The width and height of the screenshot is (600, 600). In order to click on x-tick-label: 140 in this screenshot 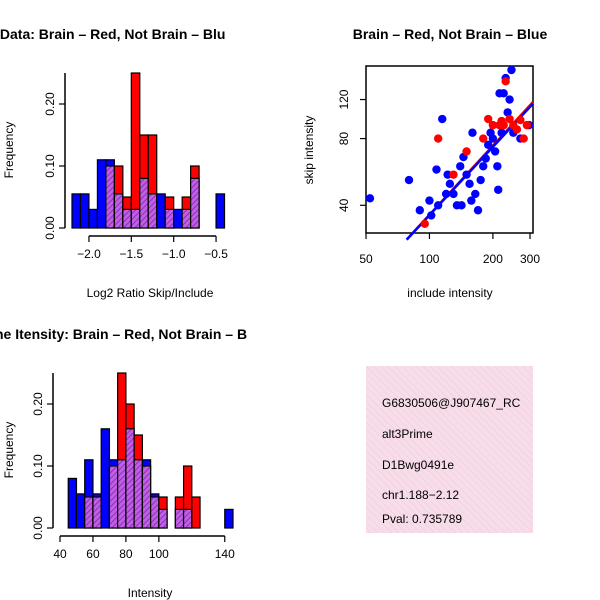, I will do `click(225, 554)`.